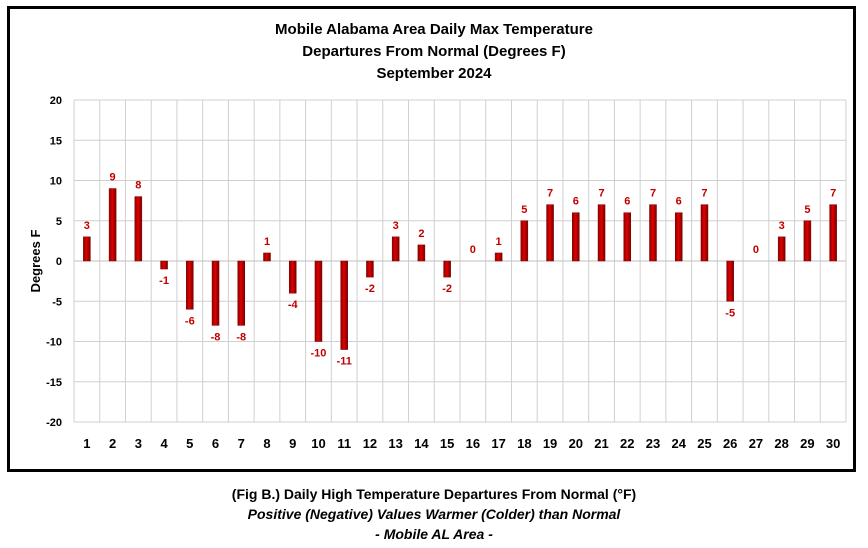 This screenshot has height=548, width=868. Describe the element at coordinates (241, 443) in the screenshot. I see `x-tick-label: 7` at that location.